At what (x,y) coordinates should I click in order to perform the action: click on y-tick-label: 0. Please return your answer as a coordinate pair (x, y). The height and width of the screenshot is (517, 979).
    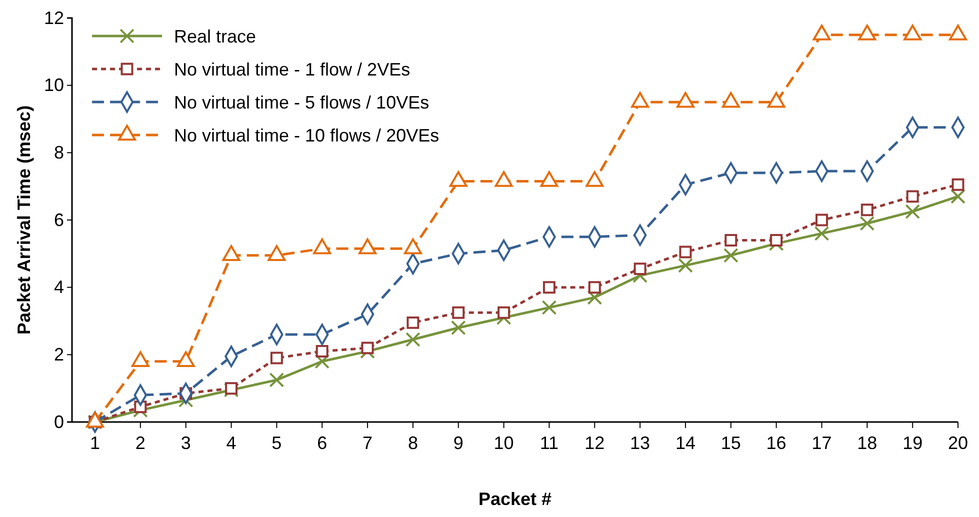
    Looking at the image, I should click on (59, 422).